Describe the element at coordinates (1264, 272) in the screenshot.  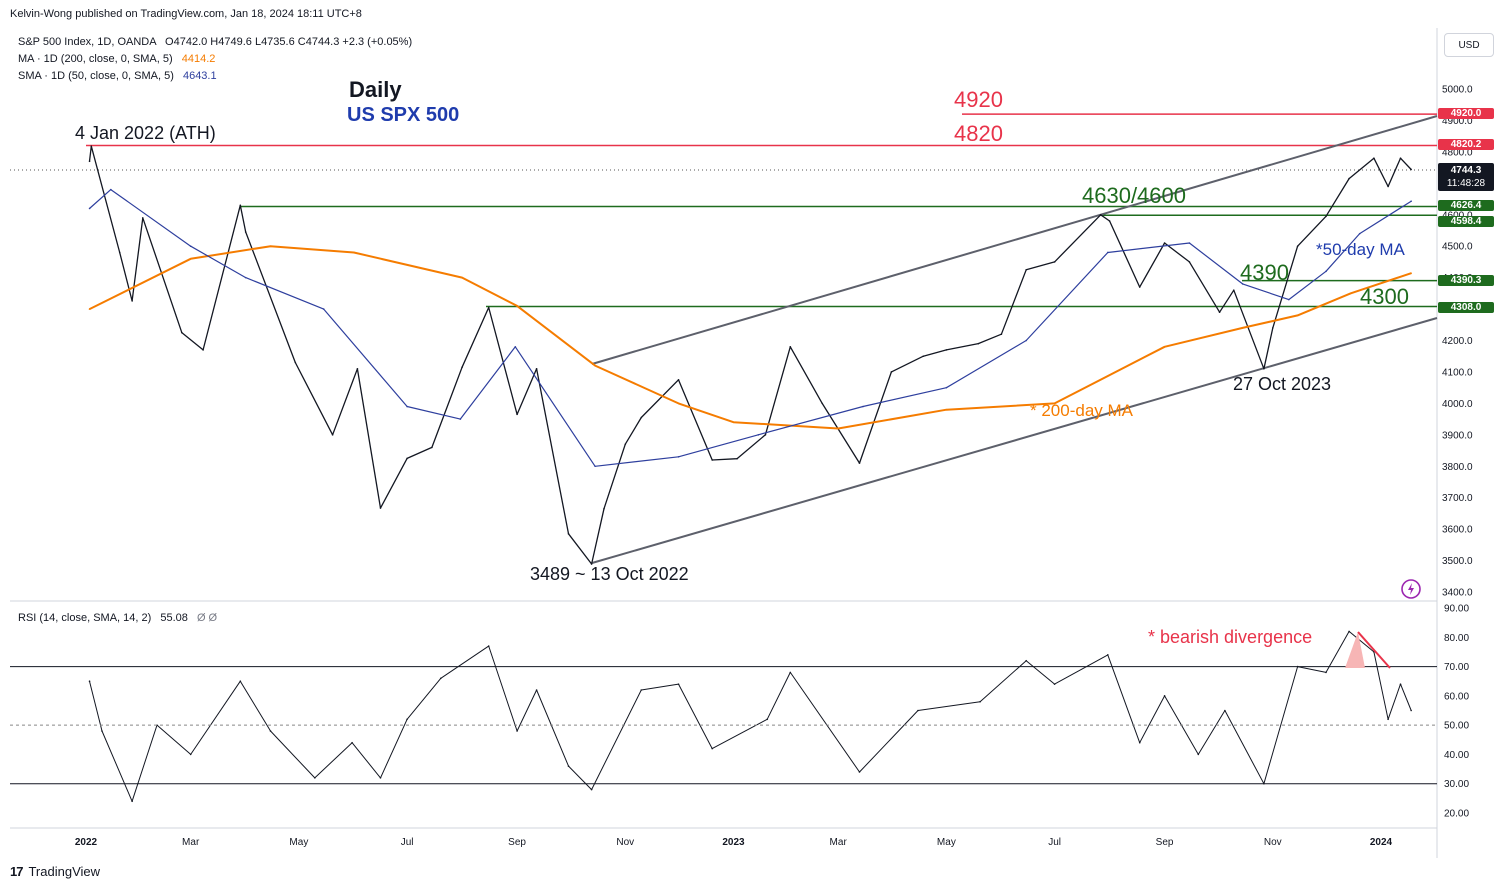
I see `support-4390-label: 4390` at that location.